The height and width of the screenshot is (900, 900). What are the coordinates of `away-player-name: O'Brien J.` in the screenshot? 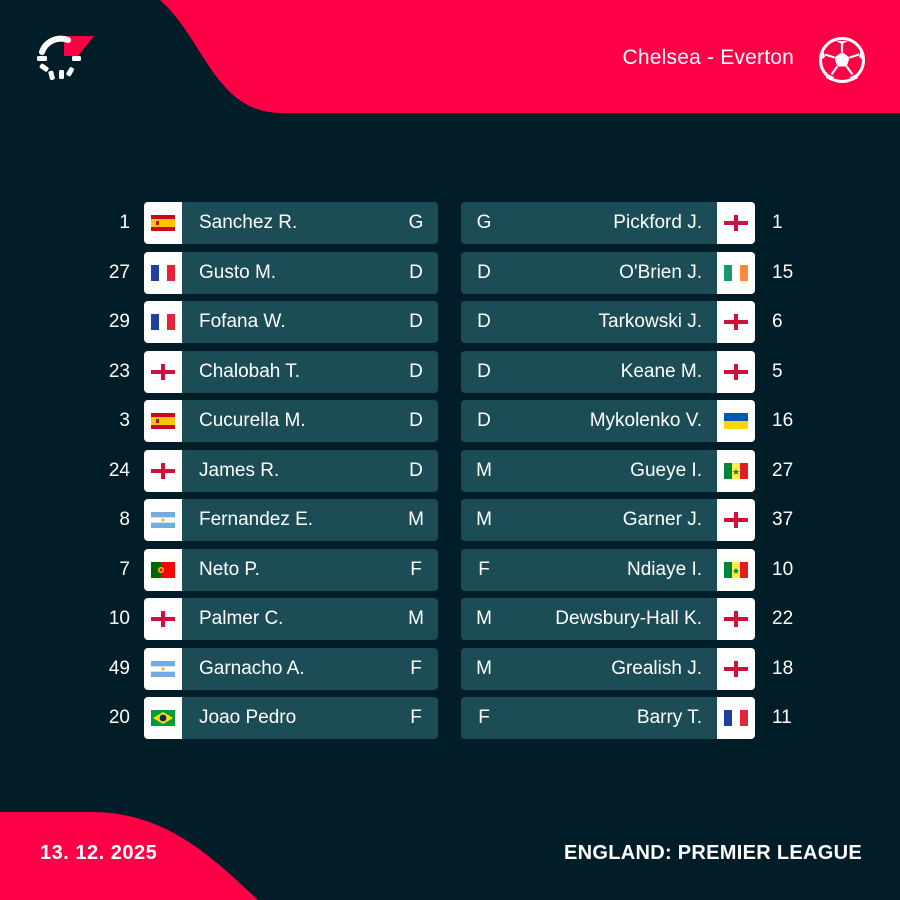 It's located at (660, 272).